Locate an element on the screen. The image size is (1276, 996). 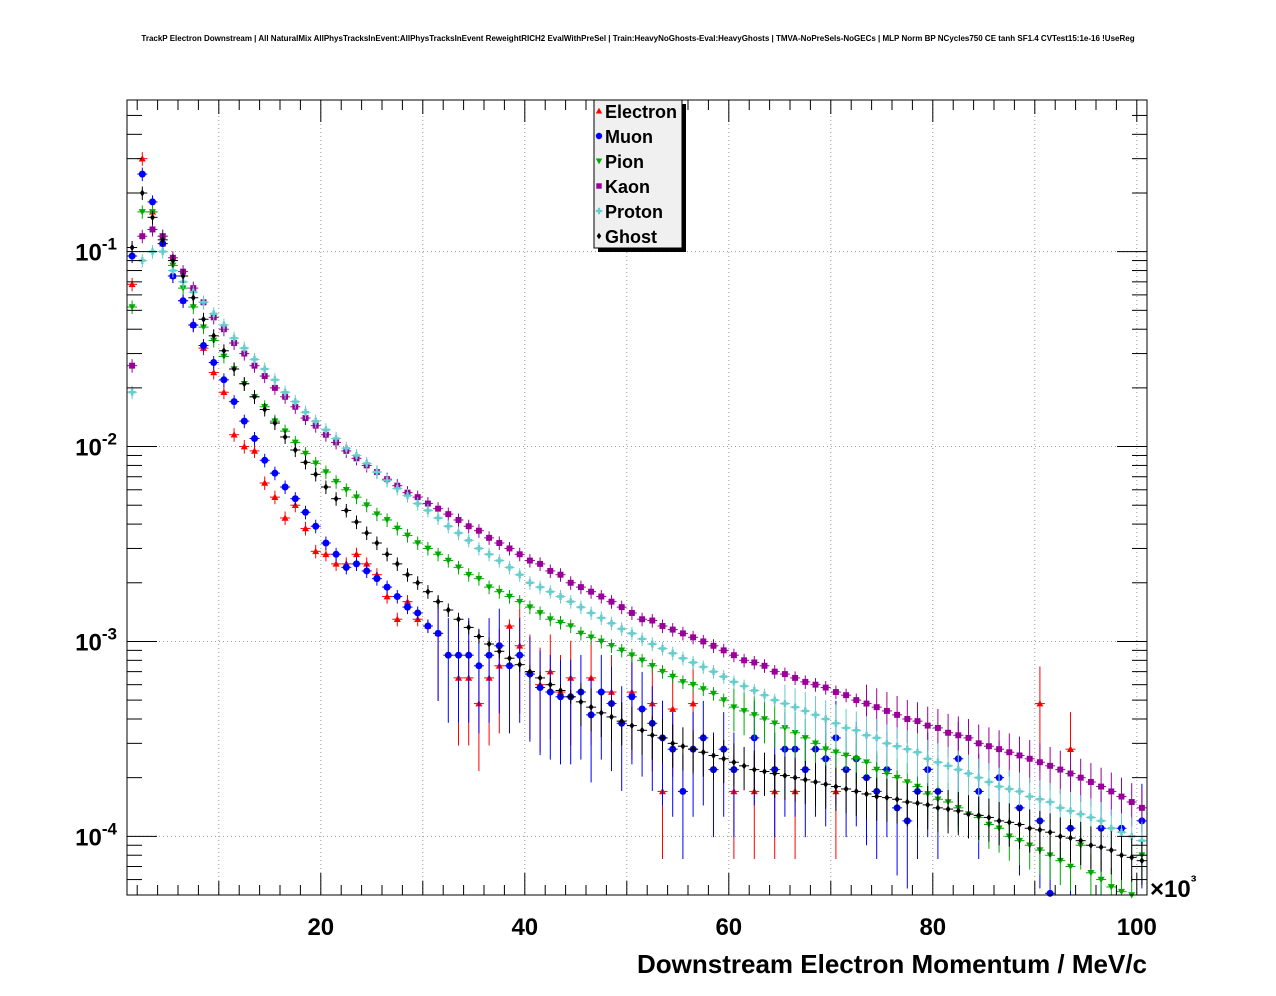
legend-label: Pion is located at coordinates (624, 162).